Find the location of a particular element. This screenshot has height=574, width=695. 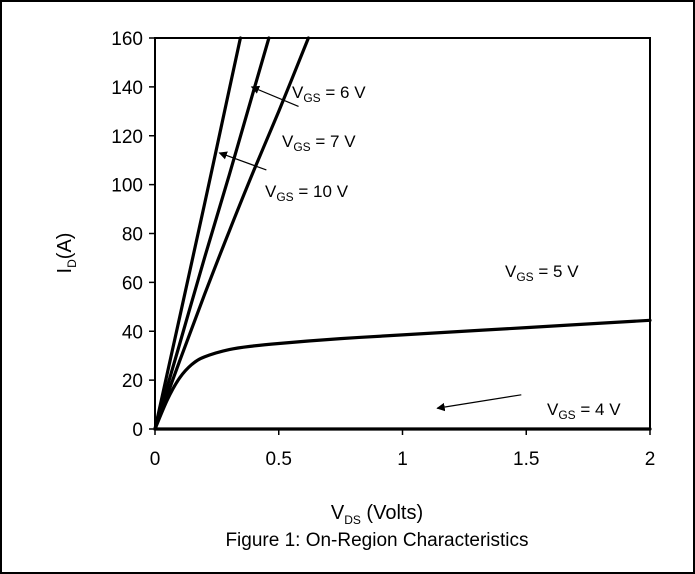

y-tick-label: 160 is located at coordinates (127, 39).